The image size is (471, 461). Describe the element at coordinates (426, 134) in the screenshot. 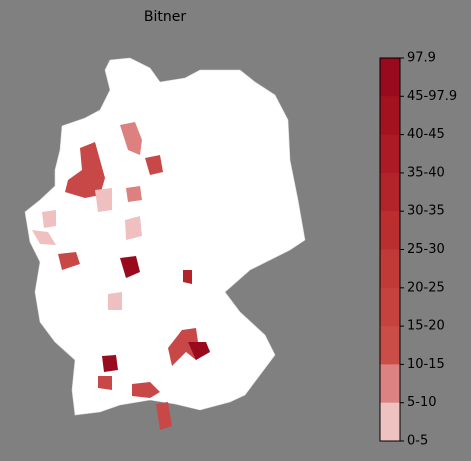

I see `colorbar-label: 40-45` at that location.